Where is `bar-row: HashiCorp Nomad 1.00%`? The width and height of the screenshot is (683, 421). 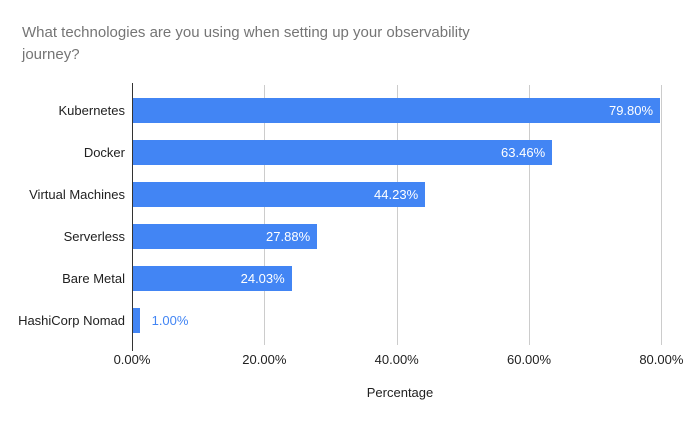
bar-row: HashiCorp Nomad 1.00% is located at coordinates (334, 320).